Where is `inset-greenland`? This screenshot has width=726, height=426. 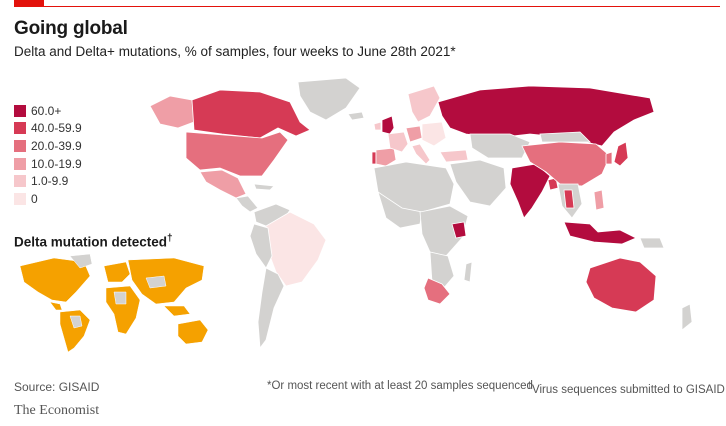
inset-greenland is located at coordinates (81, 261).